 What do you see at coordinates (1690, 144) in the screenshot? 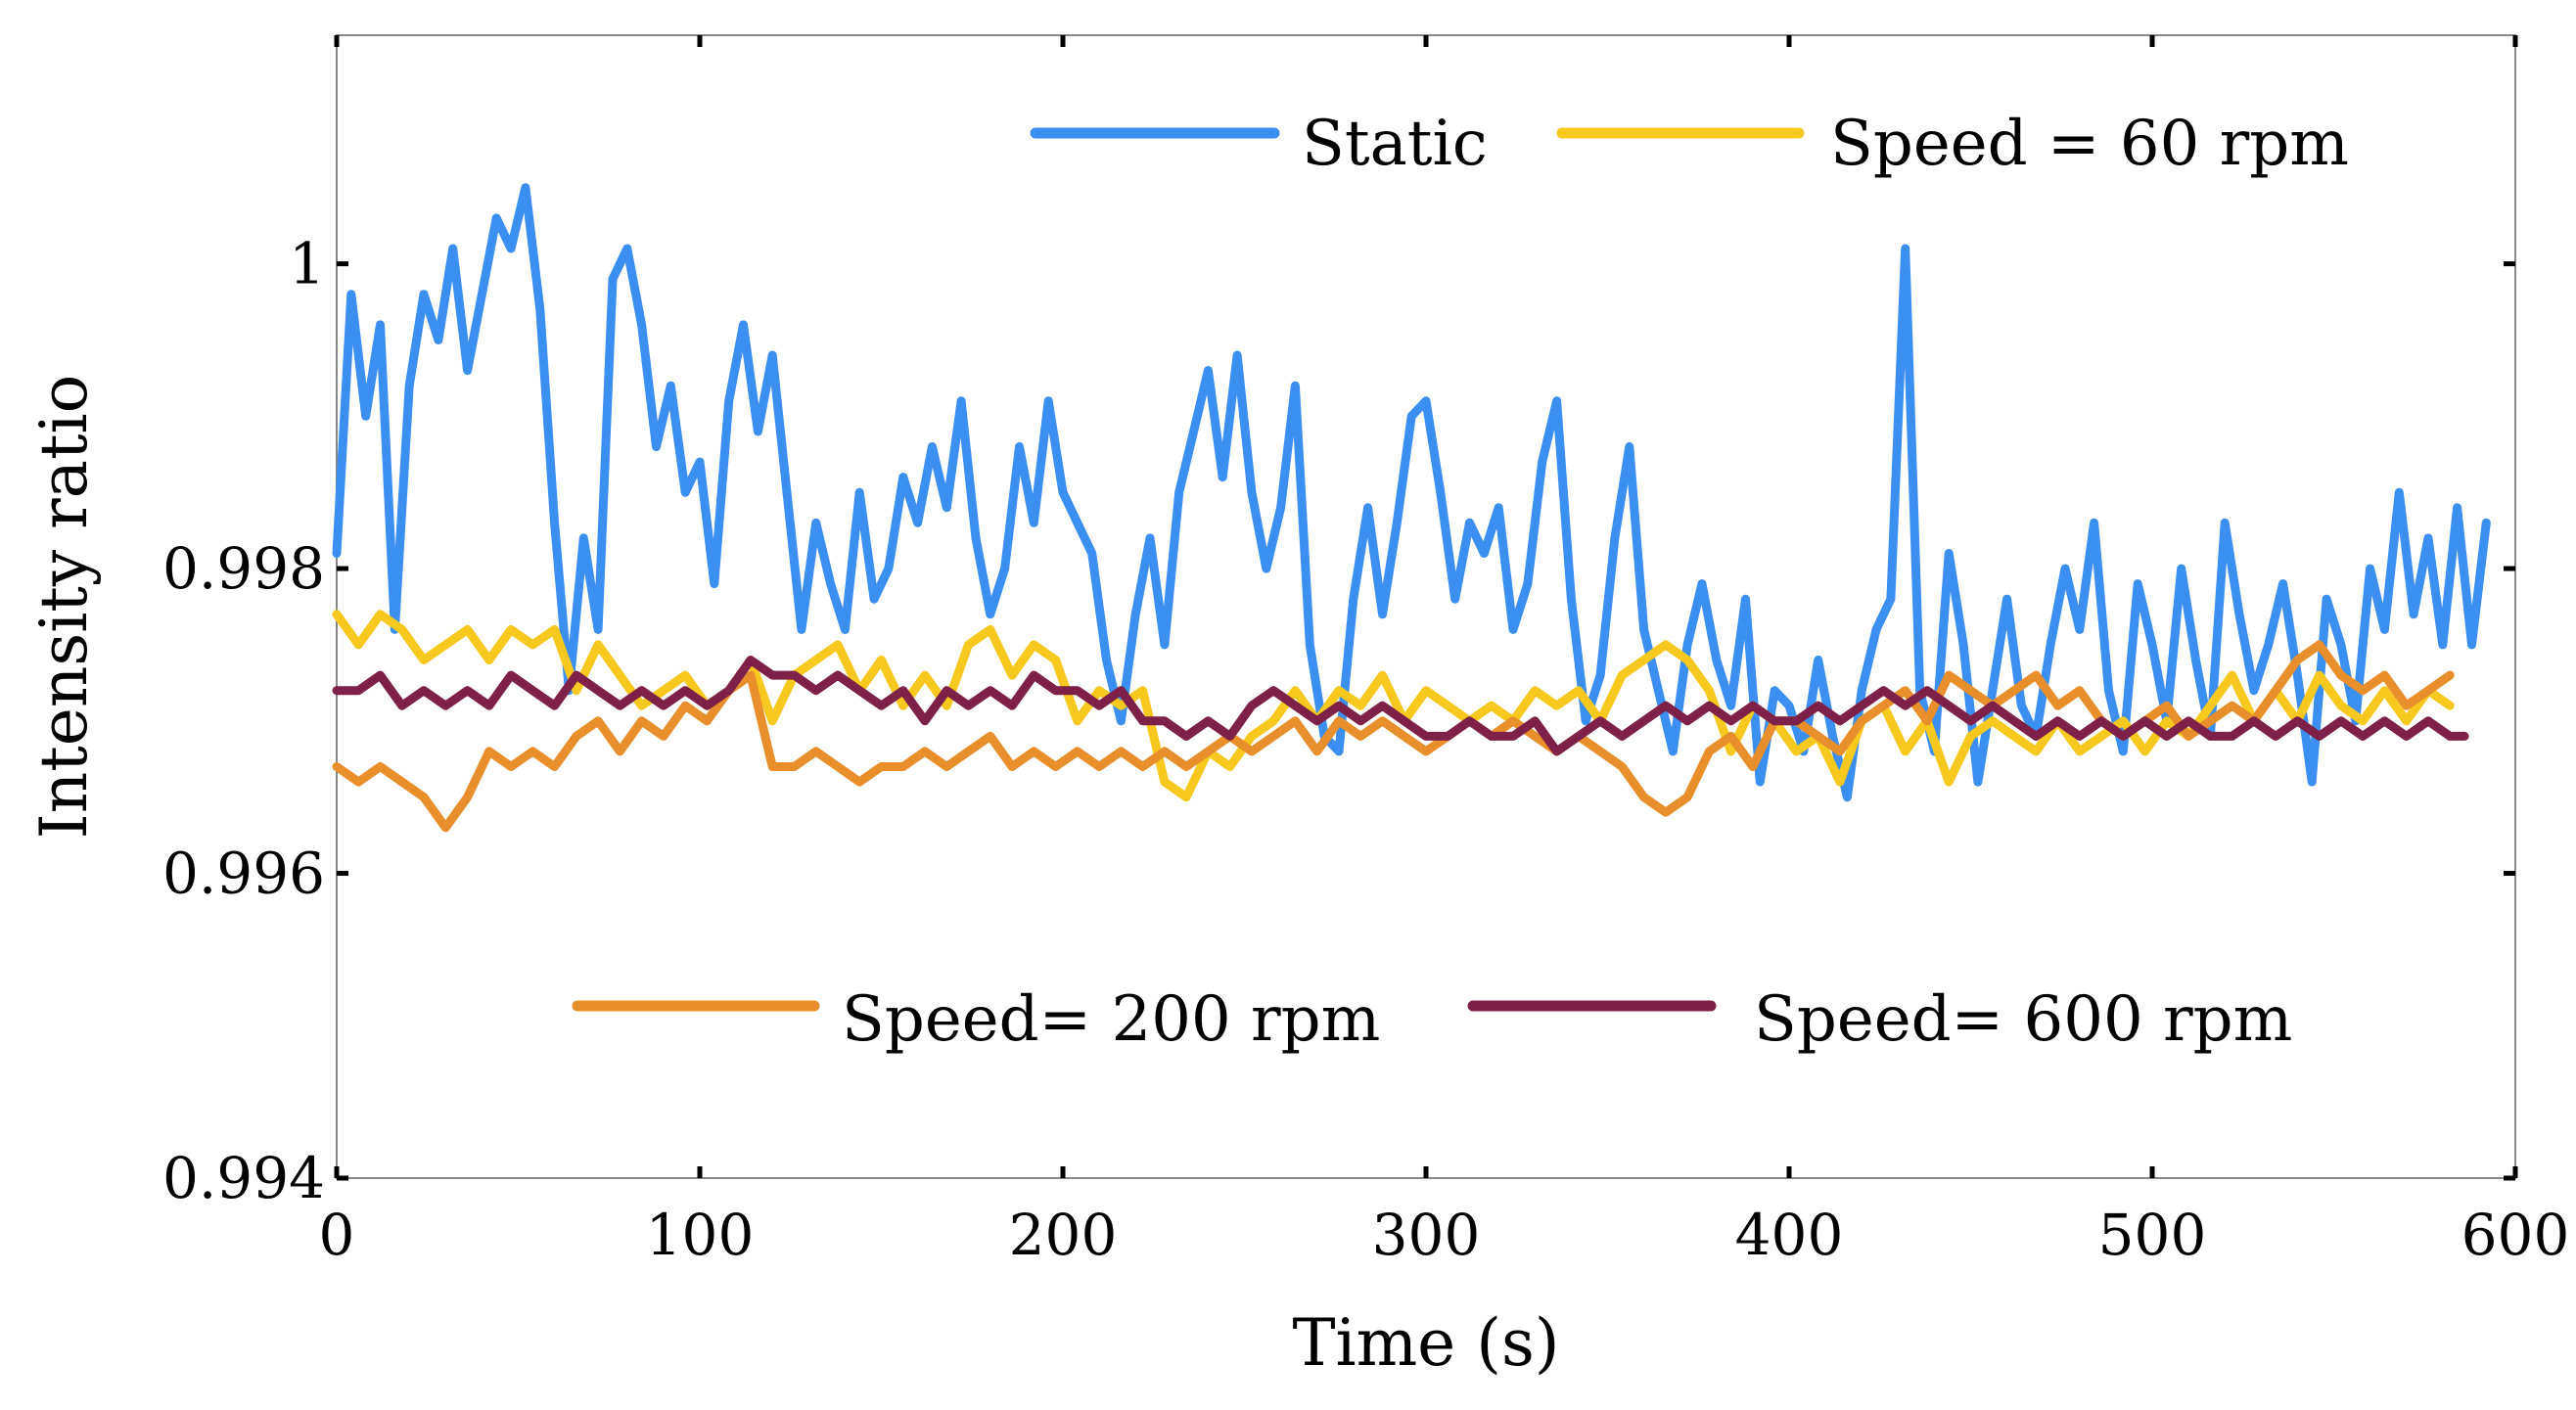
I see `legend-top: Static Speed = 60 rpm` at bounding box center [1690, 144].